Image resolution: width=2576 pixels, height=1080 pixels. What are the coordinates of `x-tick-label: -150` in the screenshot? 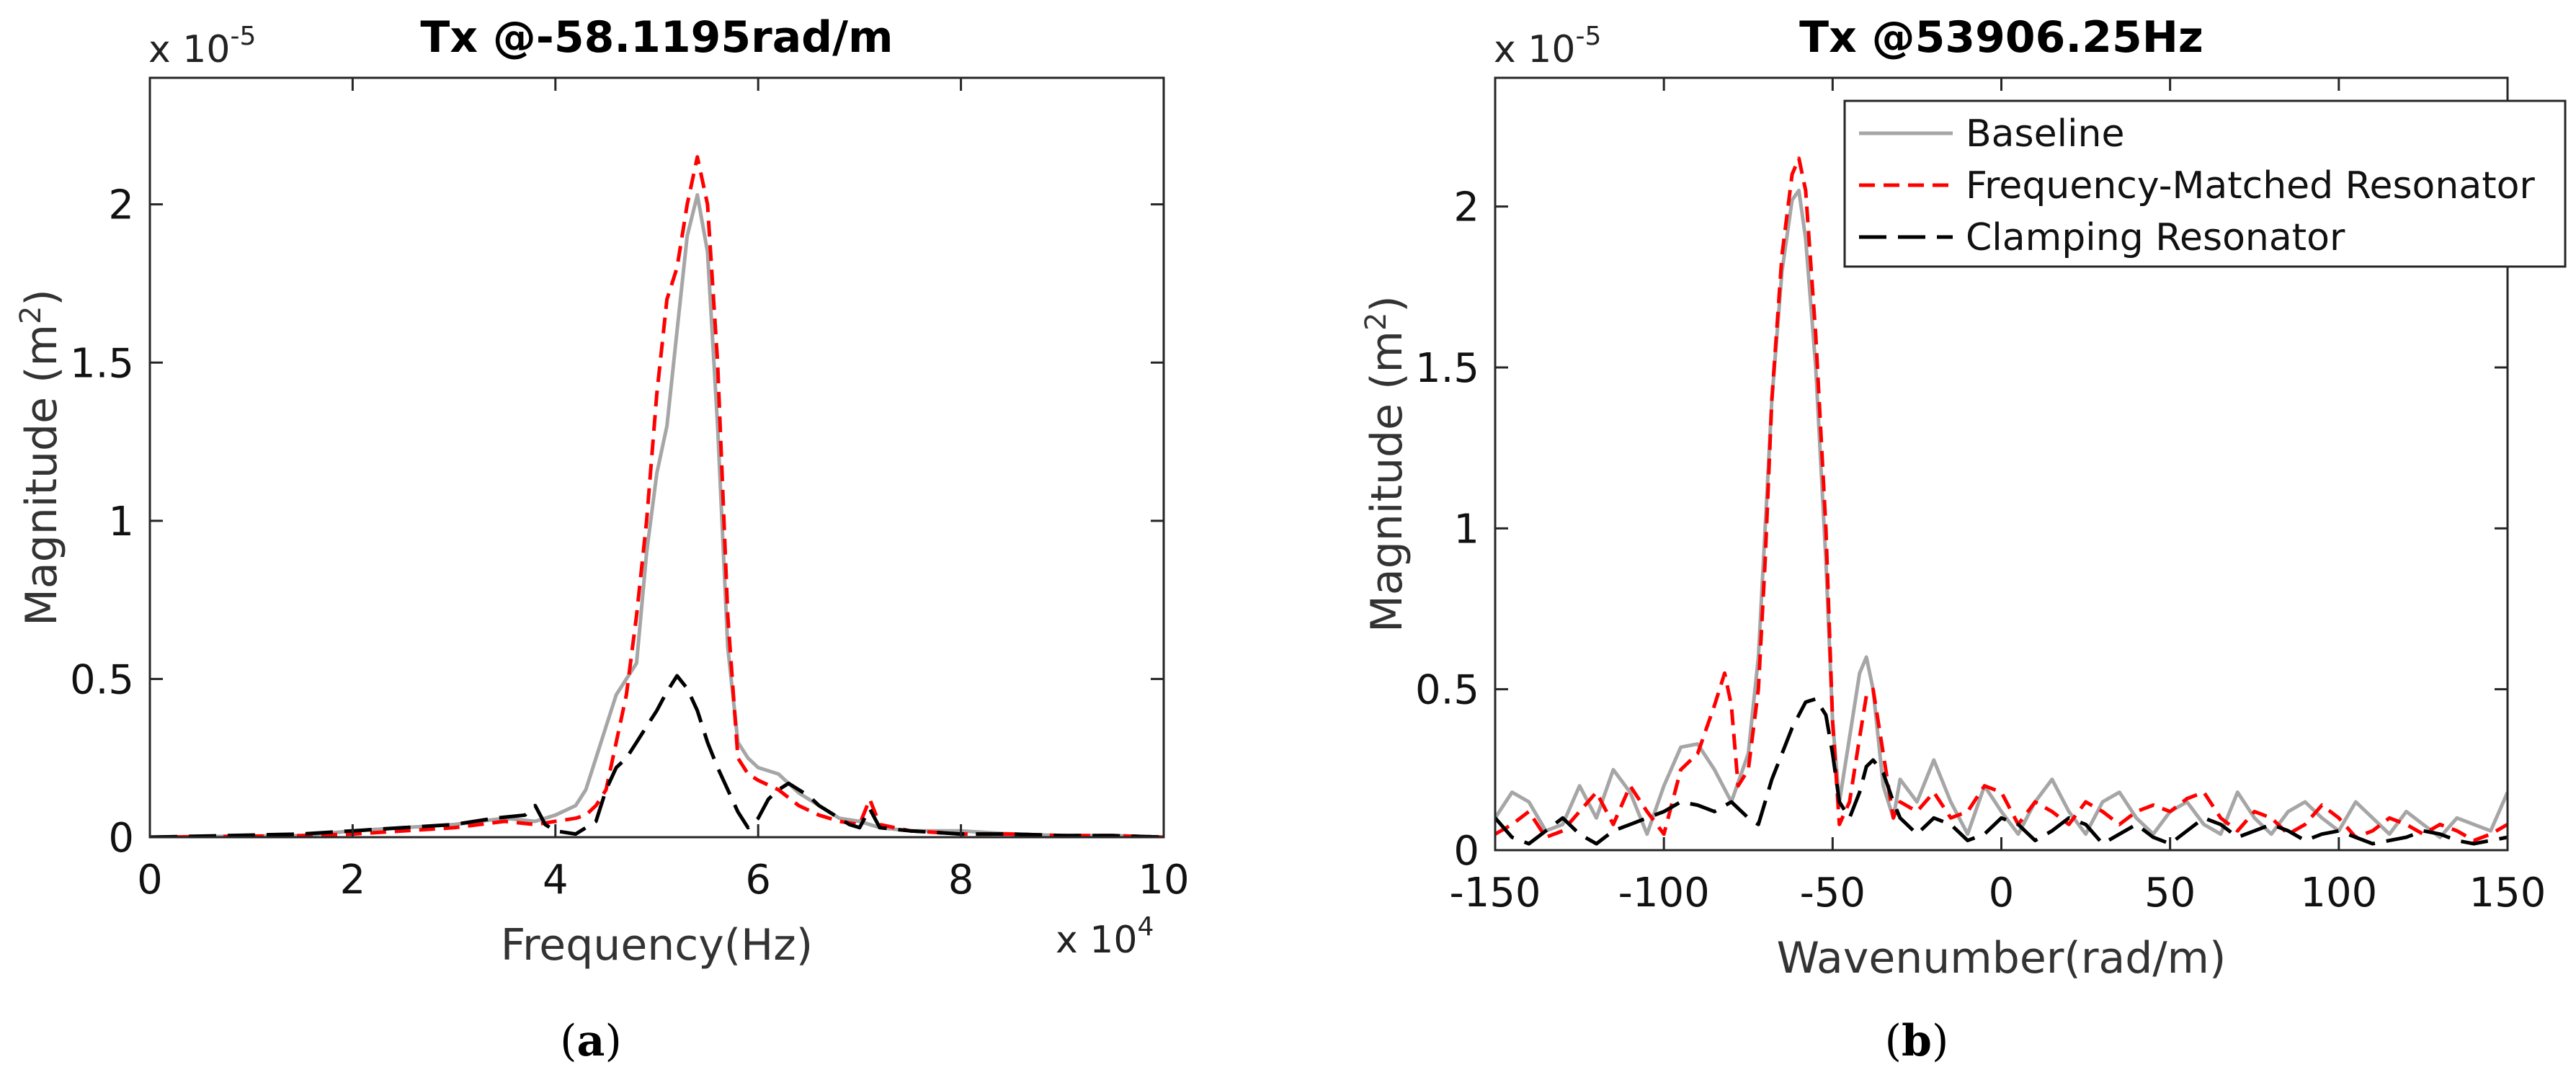 It's located at (1495, 893).